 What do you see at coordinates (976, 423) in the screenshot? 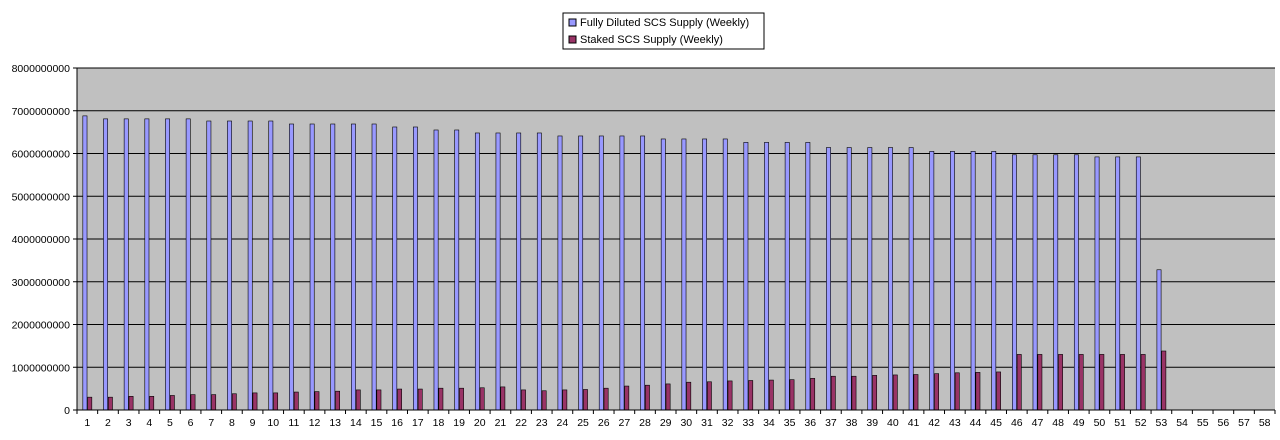
I see `x-tick-label: 44` at bounding box center [976, 423].